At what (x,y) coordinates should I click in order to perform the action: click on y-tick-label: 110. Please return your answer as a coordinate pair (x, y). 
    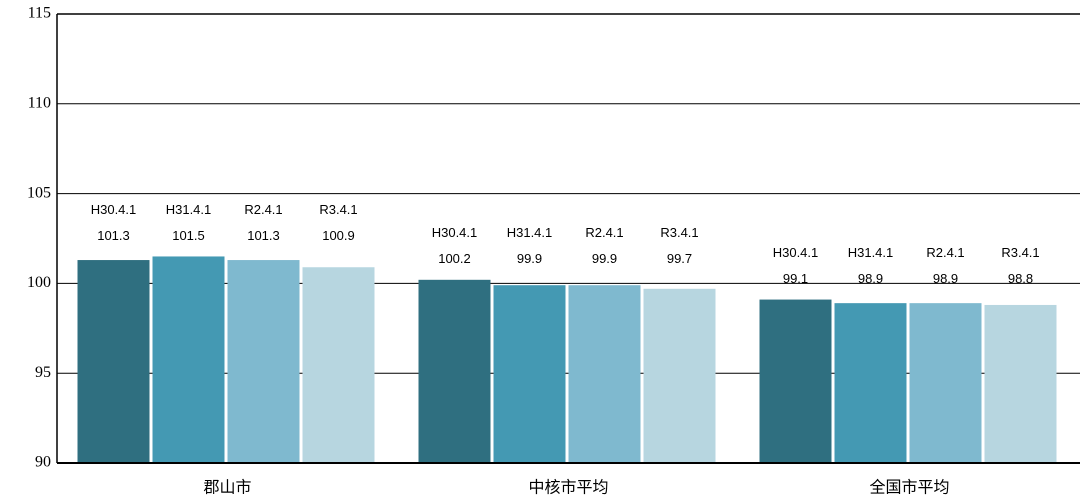
    Looking at the image, I should click on (39, 102).